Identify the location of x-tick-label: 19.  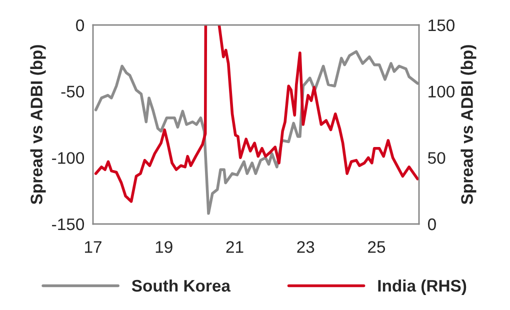
(164, 247).